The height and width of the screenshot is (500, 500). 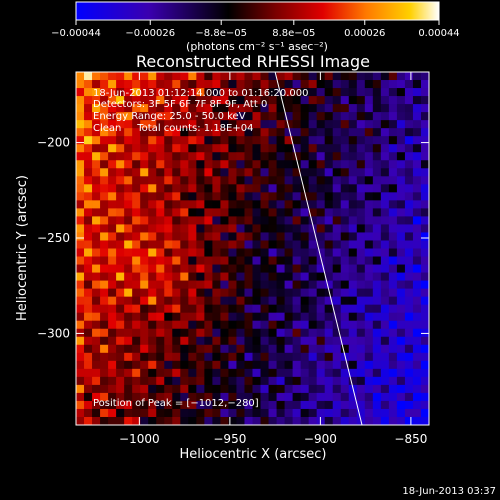 What do you see at coordinates (257, 46) in the screenshot?
I see `colorbar-unit-label: (photons cm⁻² s⁻¹ asec⁻²)` at bounding box center [257, 46].